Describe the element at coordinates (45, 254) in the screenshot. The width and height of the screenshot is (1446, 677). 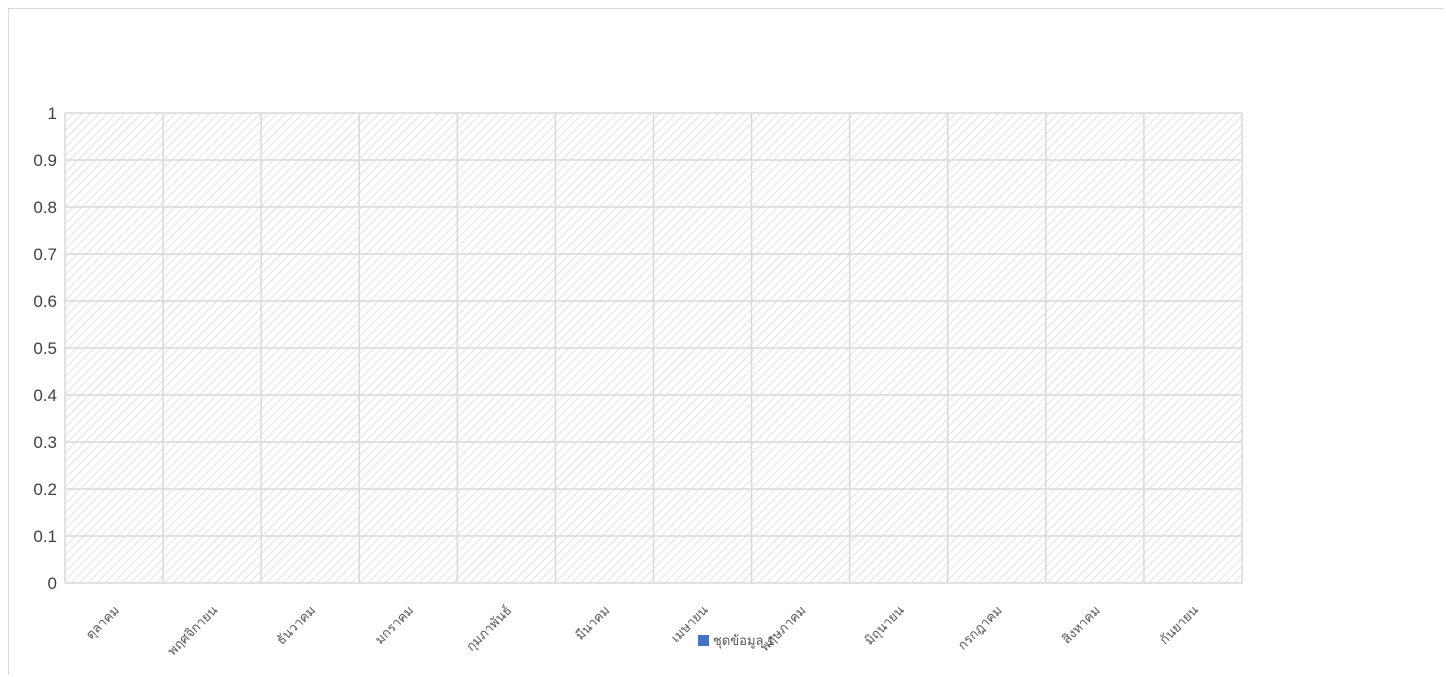
I see `y-tick-label: 0.7` at that location.